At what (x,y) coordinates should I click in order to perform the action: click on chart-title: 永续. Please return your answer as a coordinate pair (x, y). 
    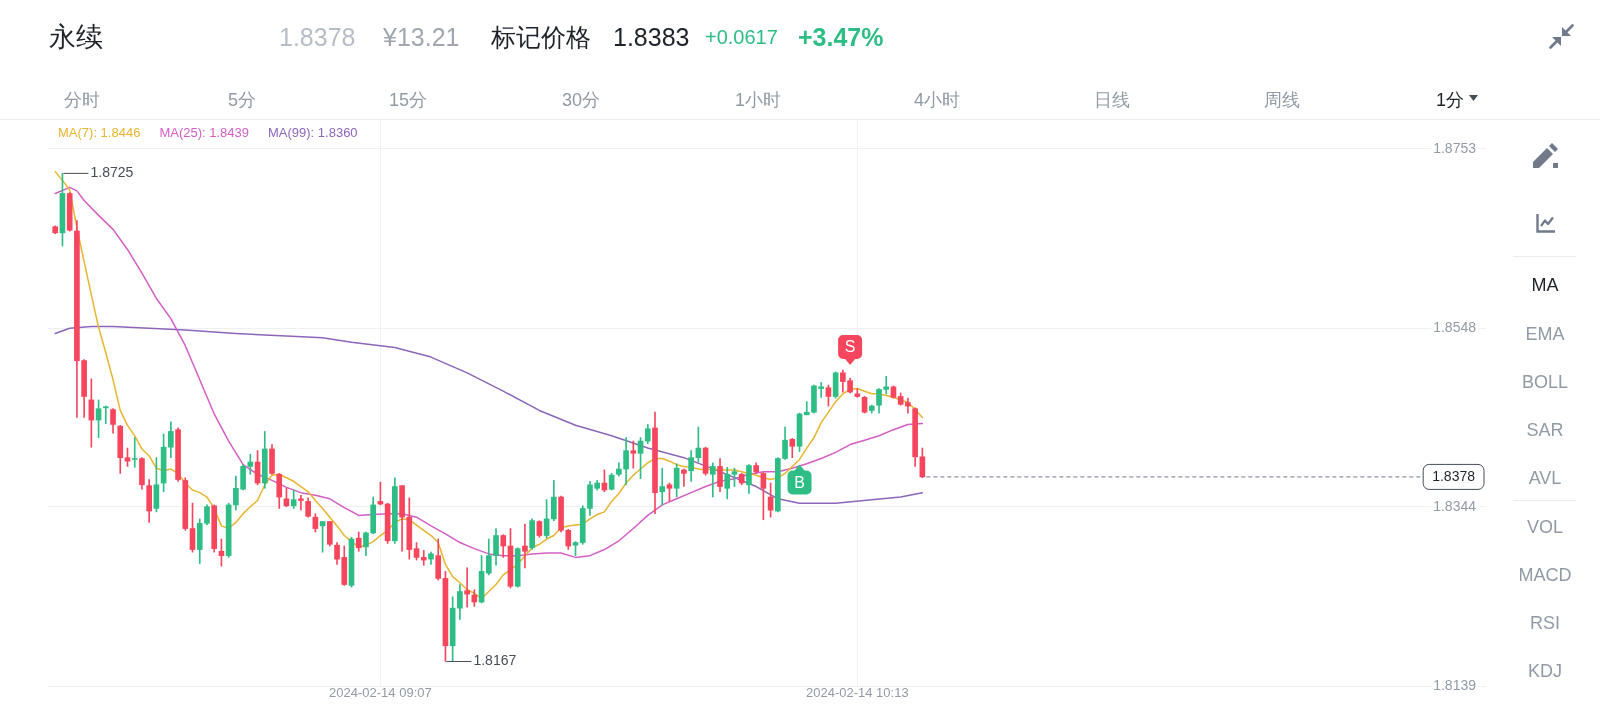
    Looking at the image, I should click on (76, 36).